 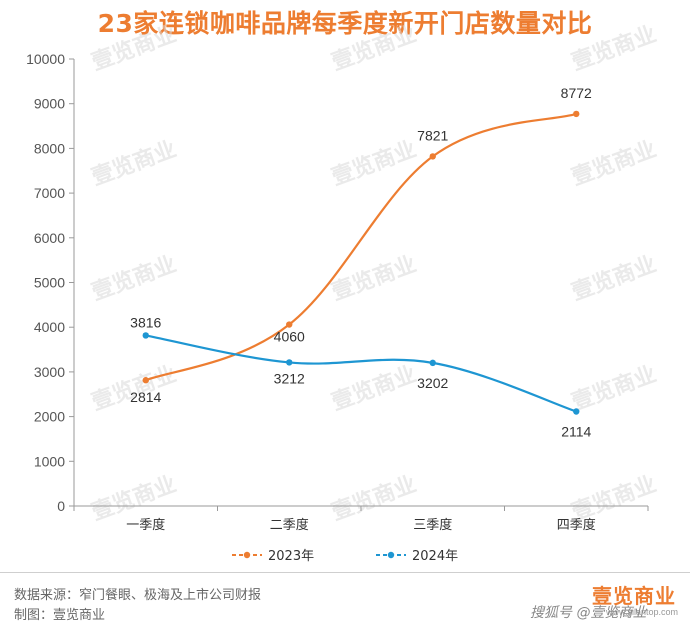 I want to click on chart-maker-note: 制图：壹览商业, so click(x=60, y=615).